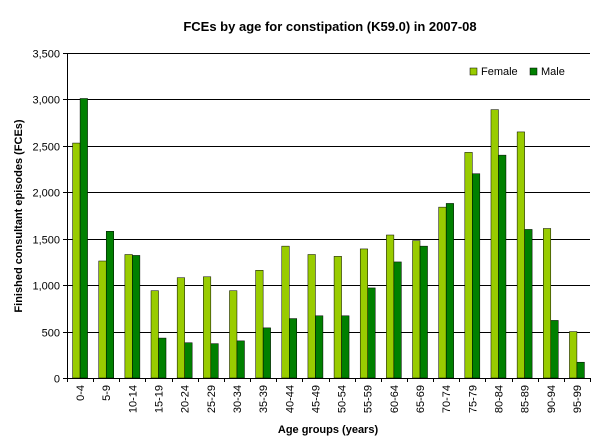 This screenshot has height=439, width=600. Describe the element at coordinates (447, 399) in the screenshot. I see `x-tick-label: 70-74` at that location.